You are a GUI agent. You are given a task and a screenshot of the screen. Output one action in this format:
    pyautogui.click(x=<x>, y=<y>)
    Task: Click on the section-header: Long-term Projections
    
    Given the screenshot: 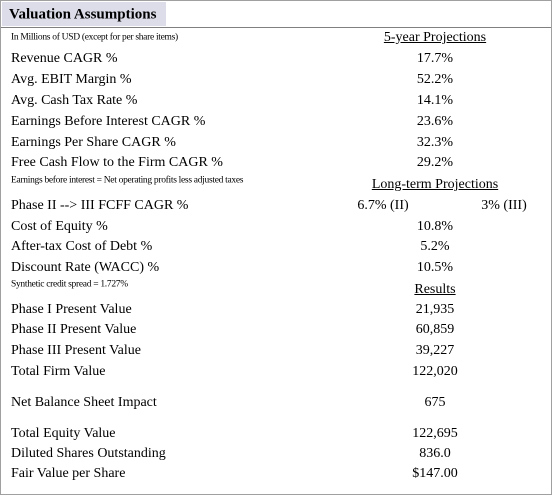 What is the action you would take?
    pyautogui.click(x=435, y=184)
    